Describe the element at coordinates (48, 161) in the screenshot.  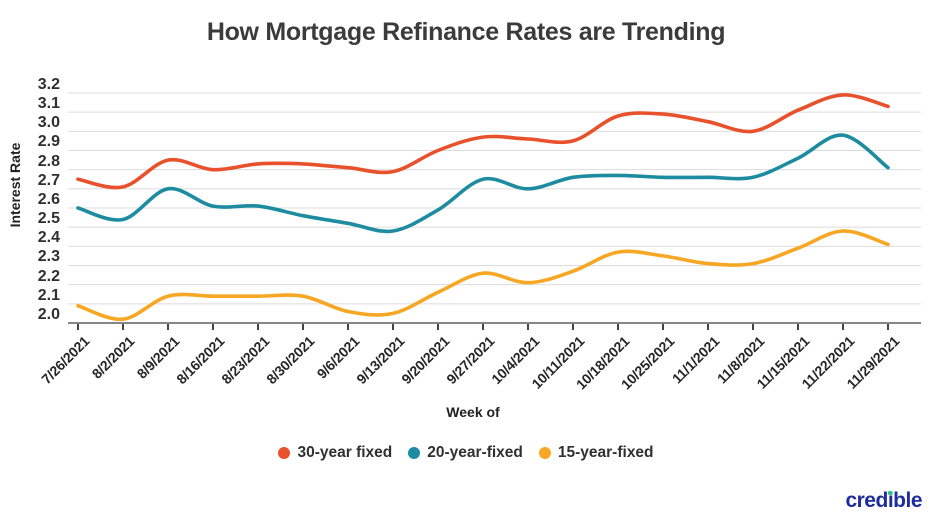
I see `y-tick-label: 2.8` at that location.